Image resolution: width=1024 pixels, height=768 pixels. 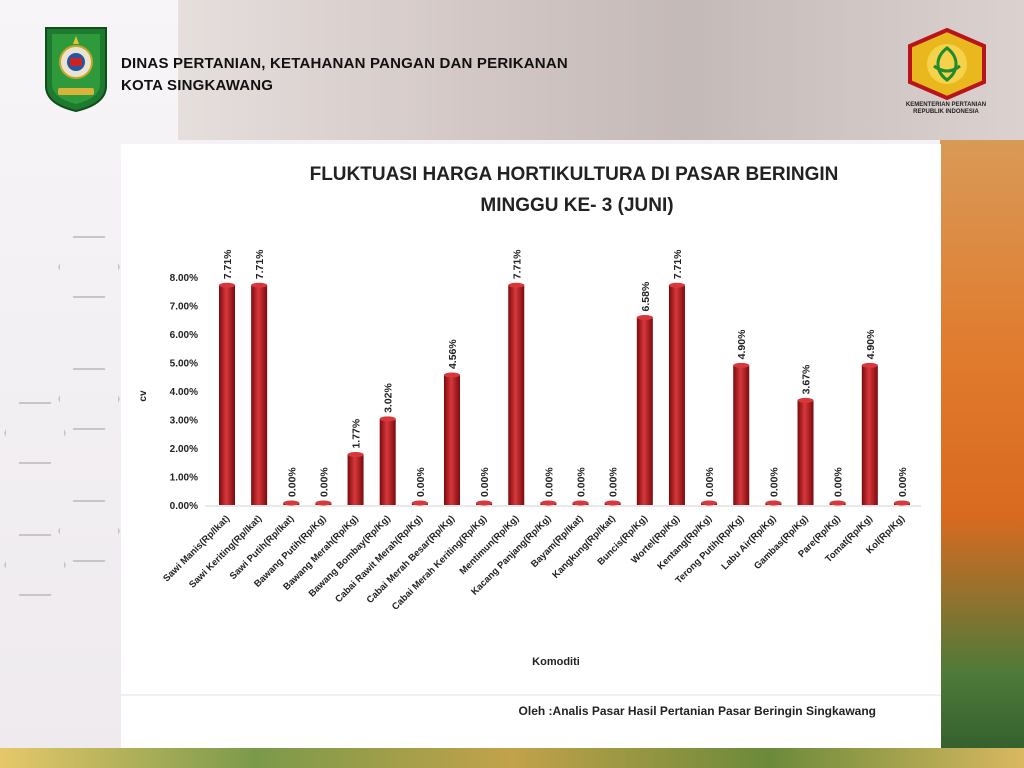 What do you see at coordinates (76, 69) in the screenshot?
I see `city-emblem-logo` at bounding box center [76, 69].